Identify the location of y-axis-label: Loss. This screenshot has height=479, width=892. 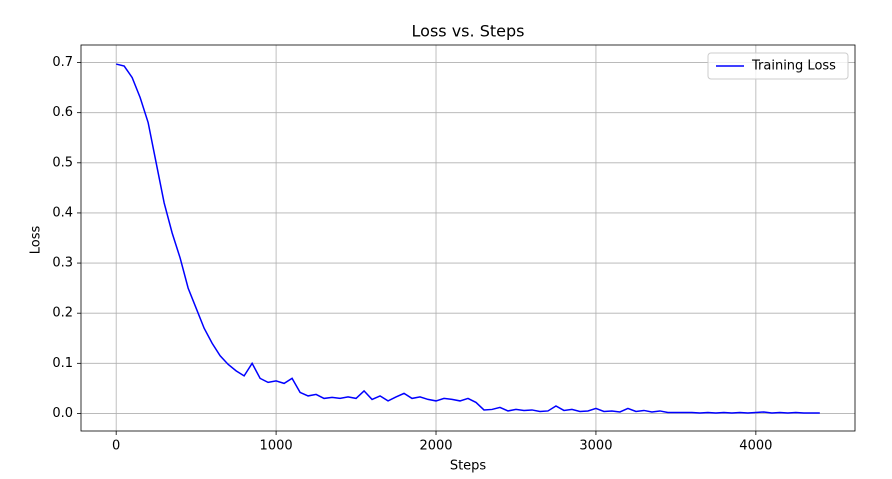
(36, 240).